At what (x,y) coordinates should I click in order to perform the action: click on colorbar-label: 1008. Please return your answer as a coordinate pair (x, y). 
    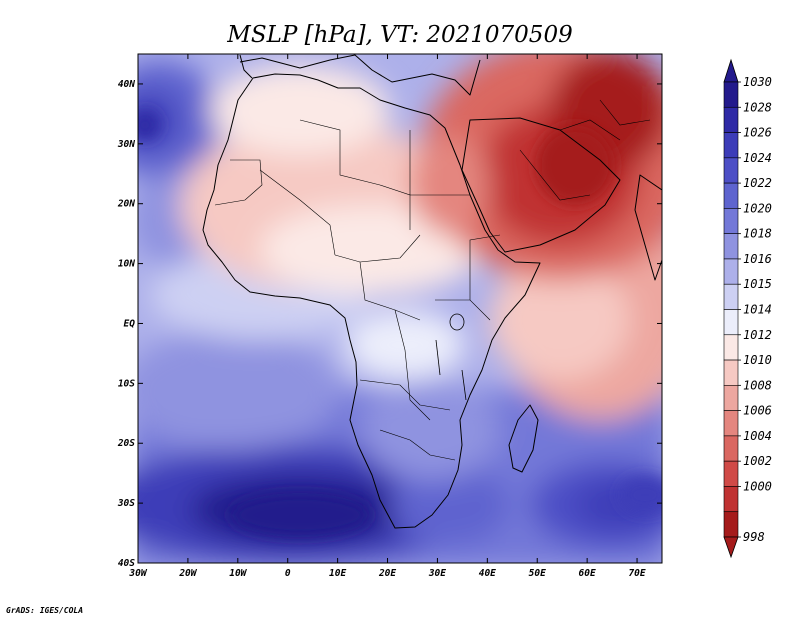
    Looking at the image, I should click on (757, 385).